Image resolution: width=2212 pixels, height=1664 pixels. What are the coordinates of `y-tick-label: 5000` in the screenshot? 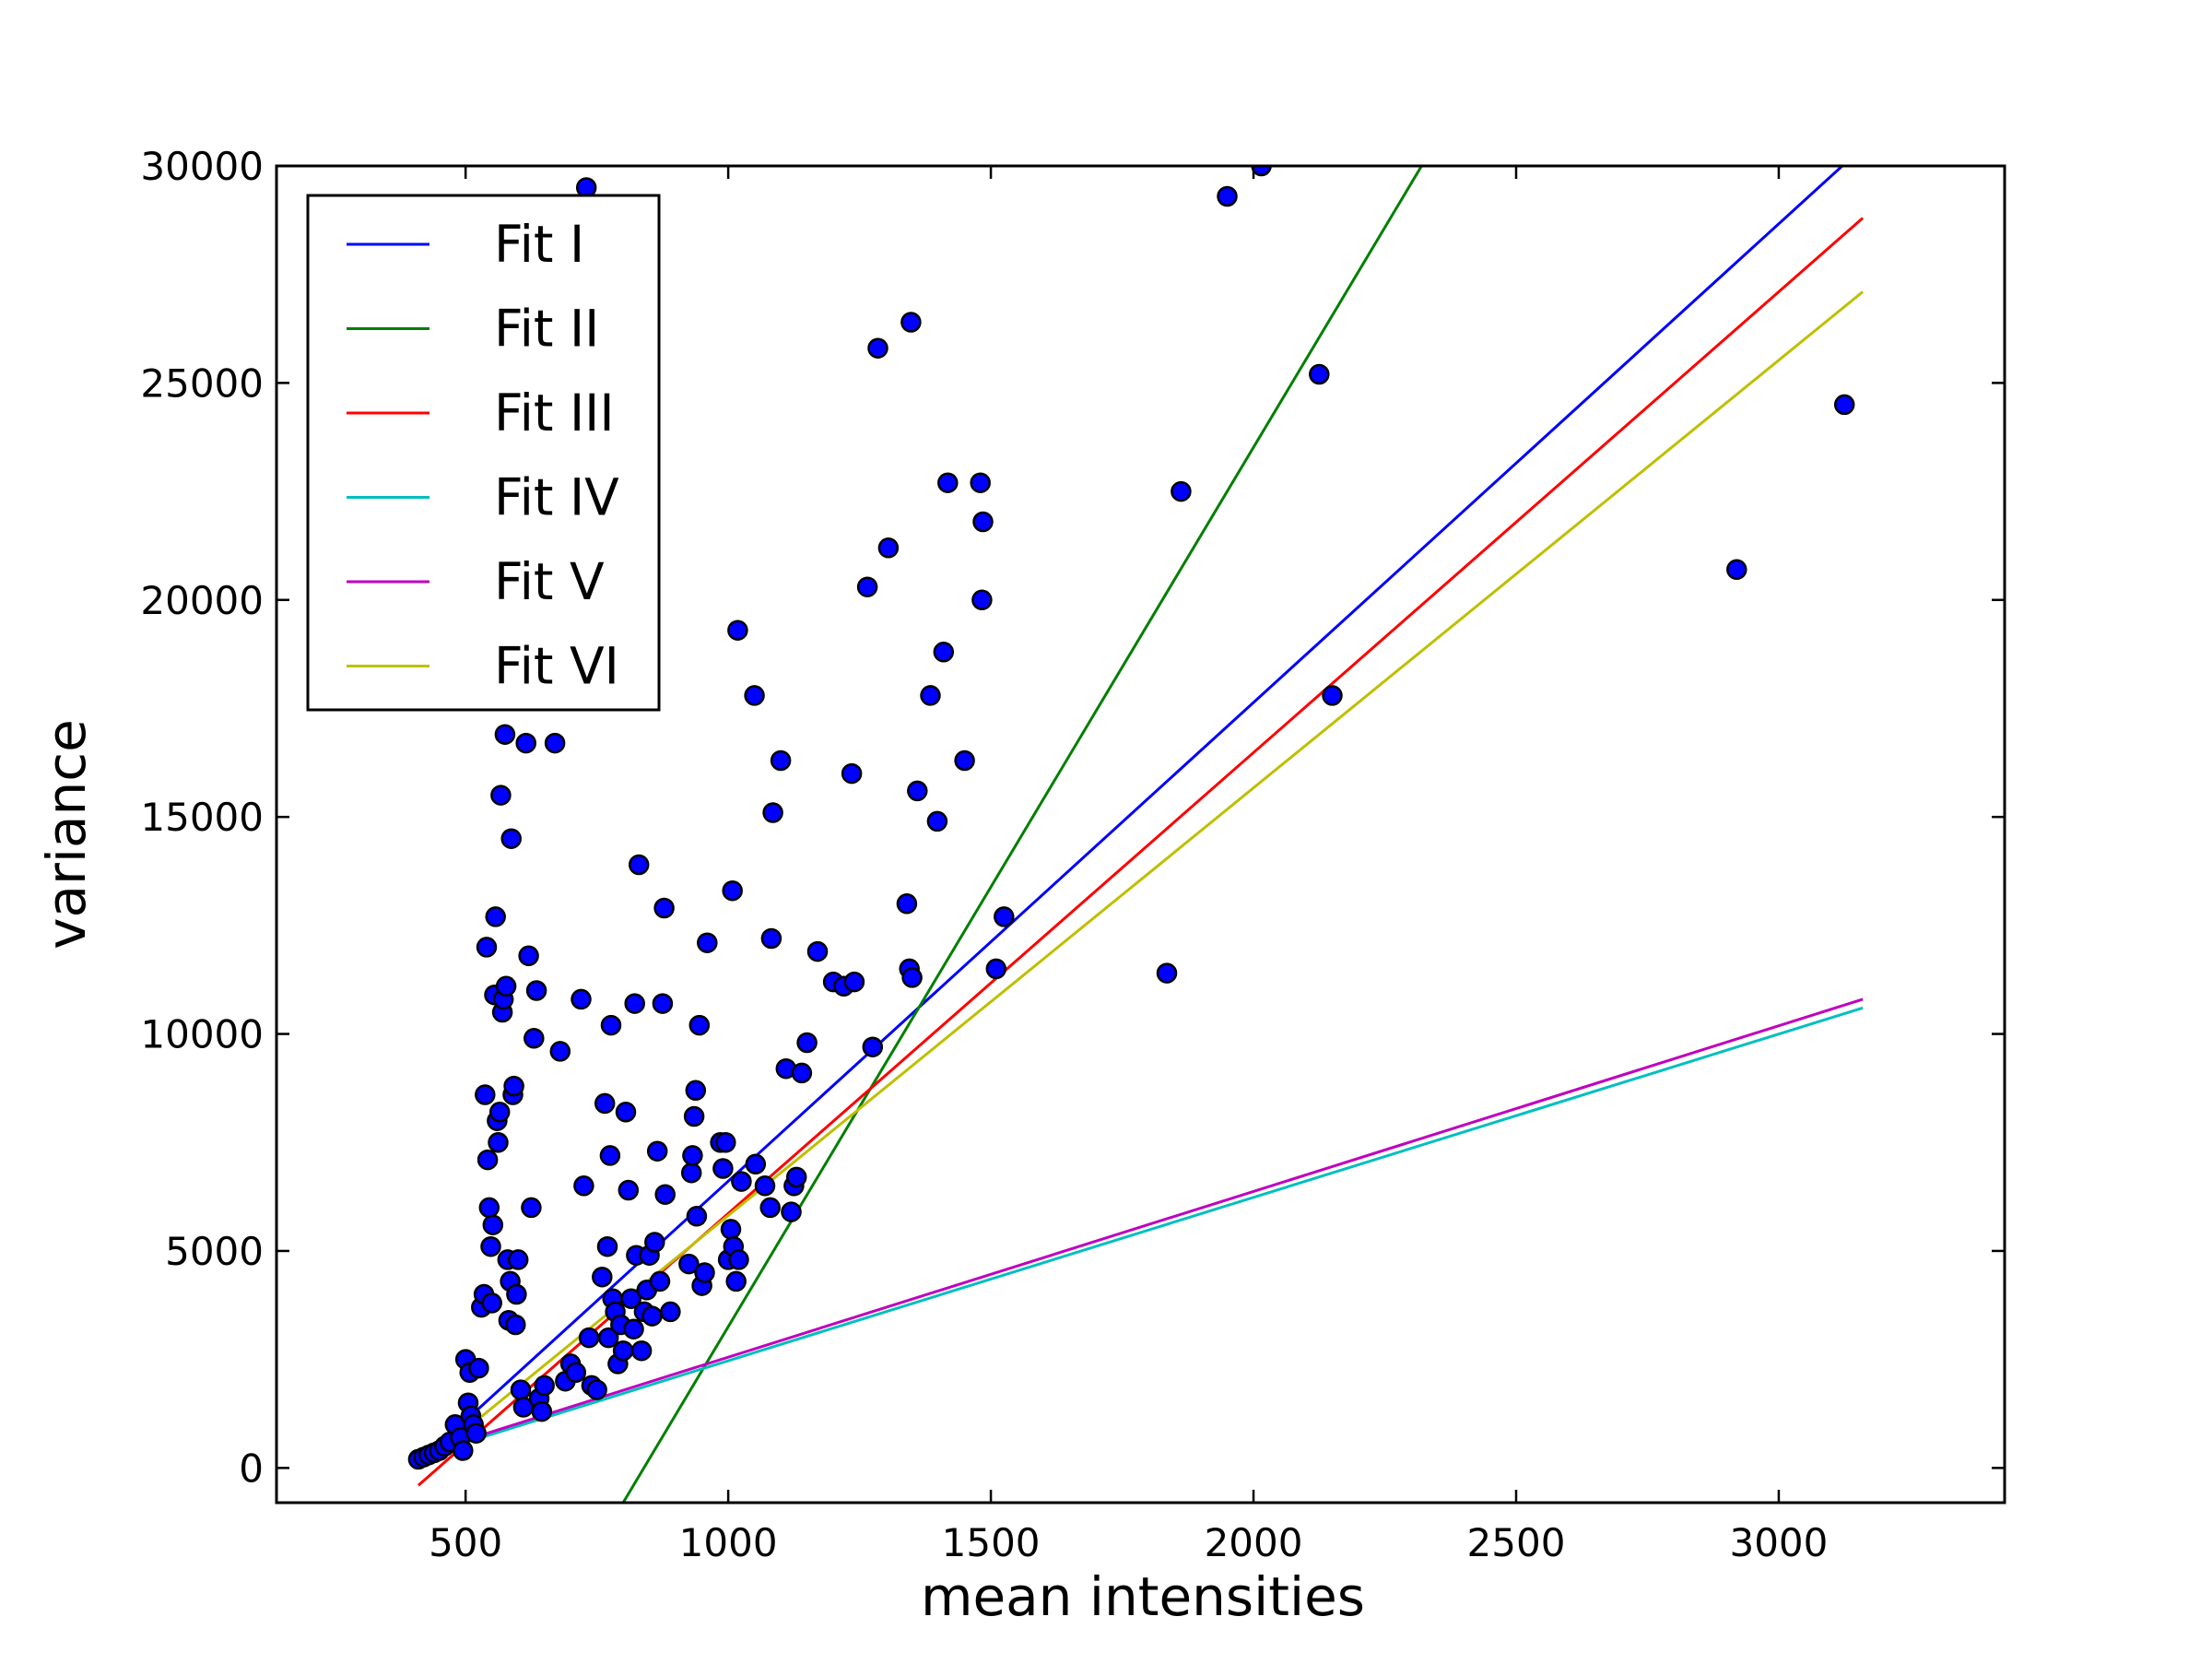 It's located at (214, 1251).